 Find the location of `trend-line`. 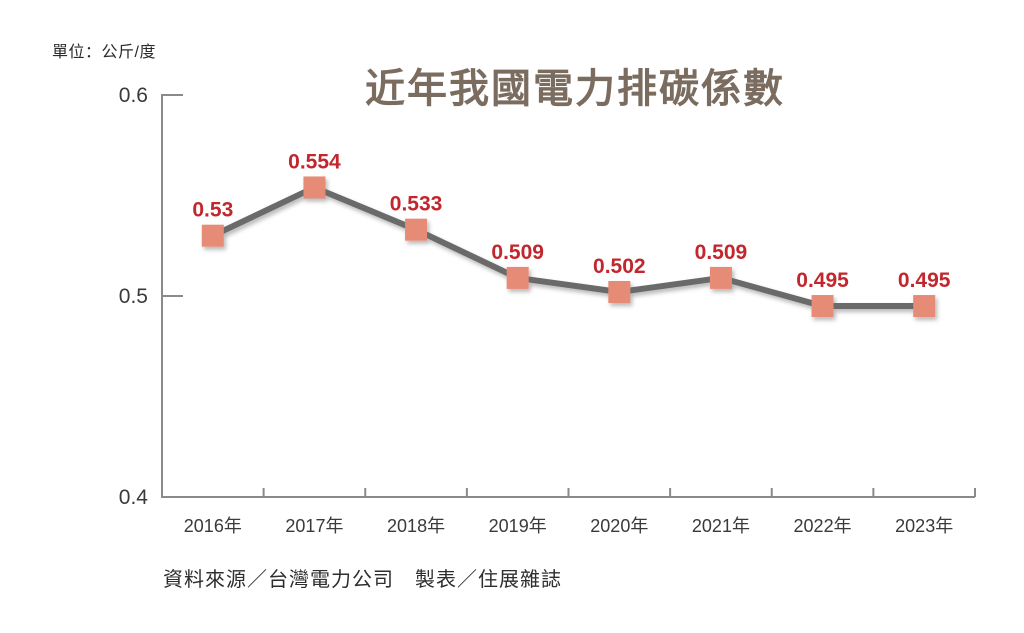

trend-line is located at coordinates (568, 247).